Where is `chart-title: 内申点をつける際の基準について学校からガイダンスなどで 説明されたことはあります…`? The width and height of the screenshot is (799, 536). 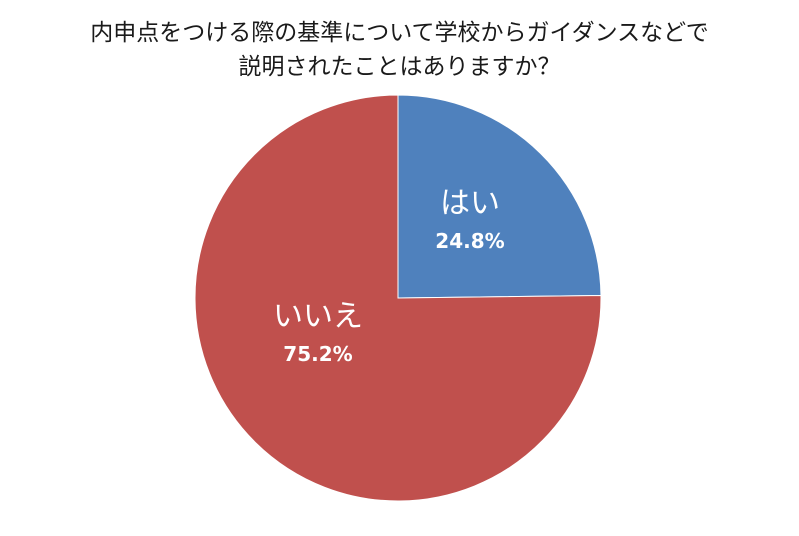
chart-title: 内申点をつける際の基準について学校からガイダンスなどで 説明されたことはあります… is located at coordinates (399, 50).